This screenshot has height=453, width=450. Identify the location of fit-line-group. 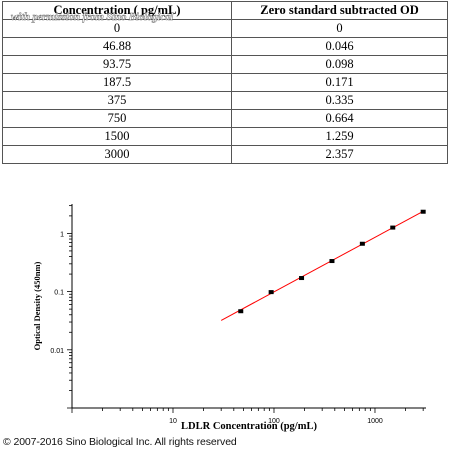
(322, 265).